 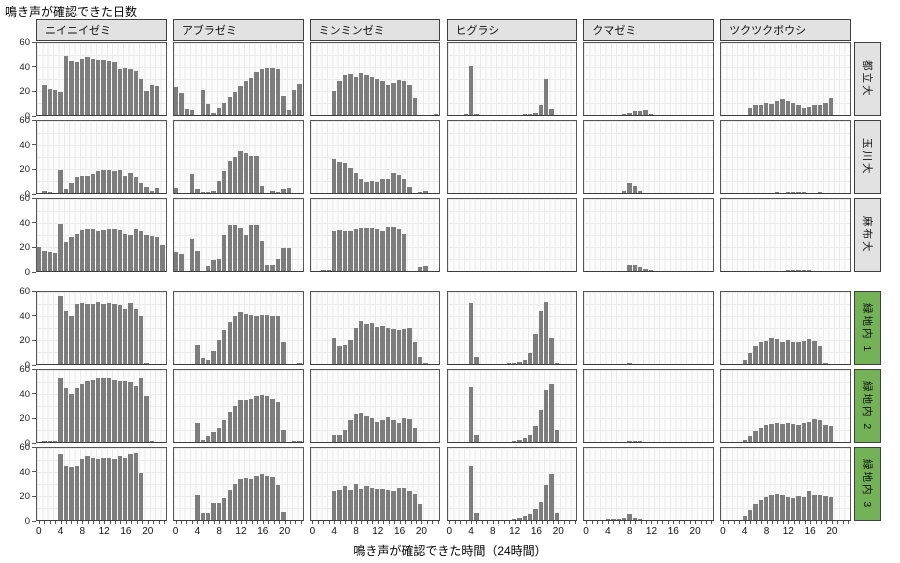 What do you see at coordinates (24, 145) in the screenshot?
I see `y-tick-label: 40` at bounding box center [24, 145].